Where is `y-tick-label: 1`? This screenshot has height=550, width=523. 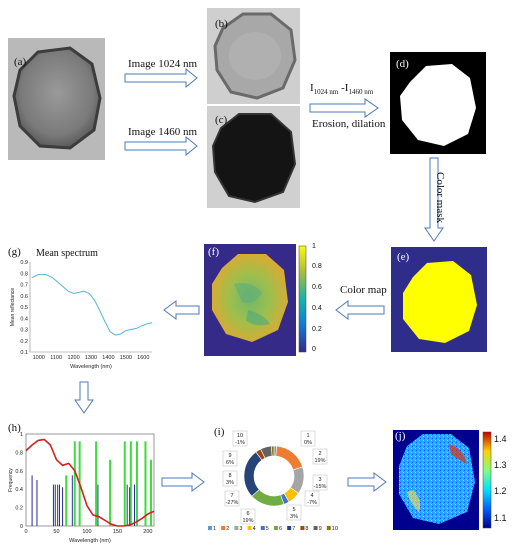 y-tick-label: 1 is located at coordinates (21, 435).